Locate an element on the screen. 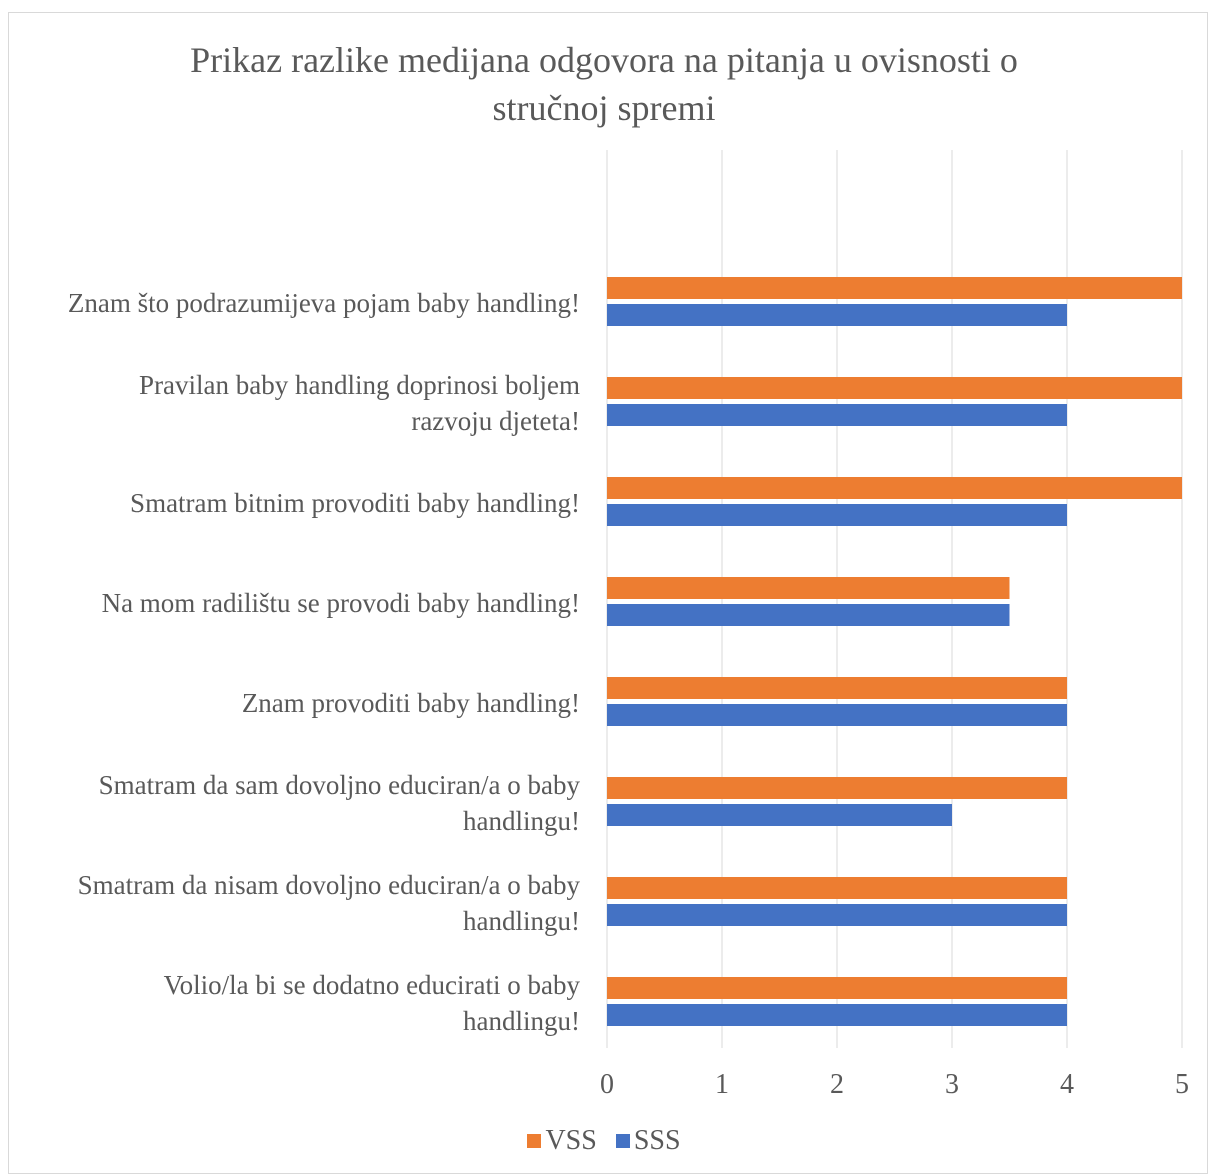 The image size is (1208, 1174). legend-swatch-vss is located at coordinates (534, 1141).